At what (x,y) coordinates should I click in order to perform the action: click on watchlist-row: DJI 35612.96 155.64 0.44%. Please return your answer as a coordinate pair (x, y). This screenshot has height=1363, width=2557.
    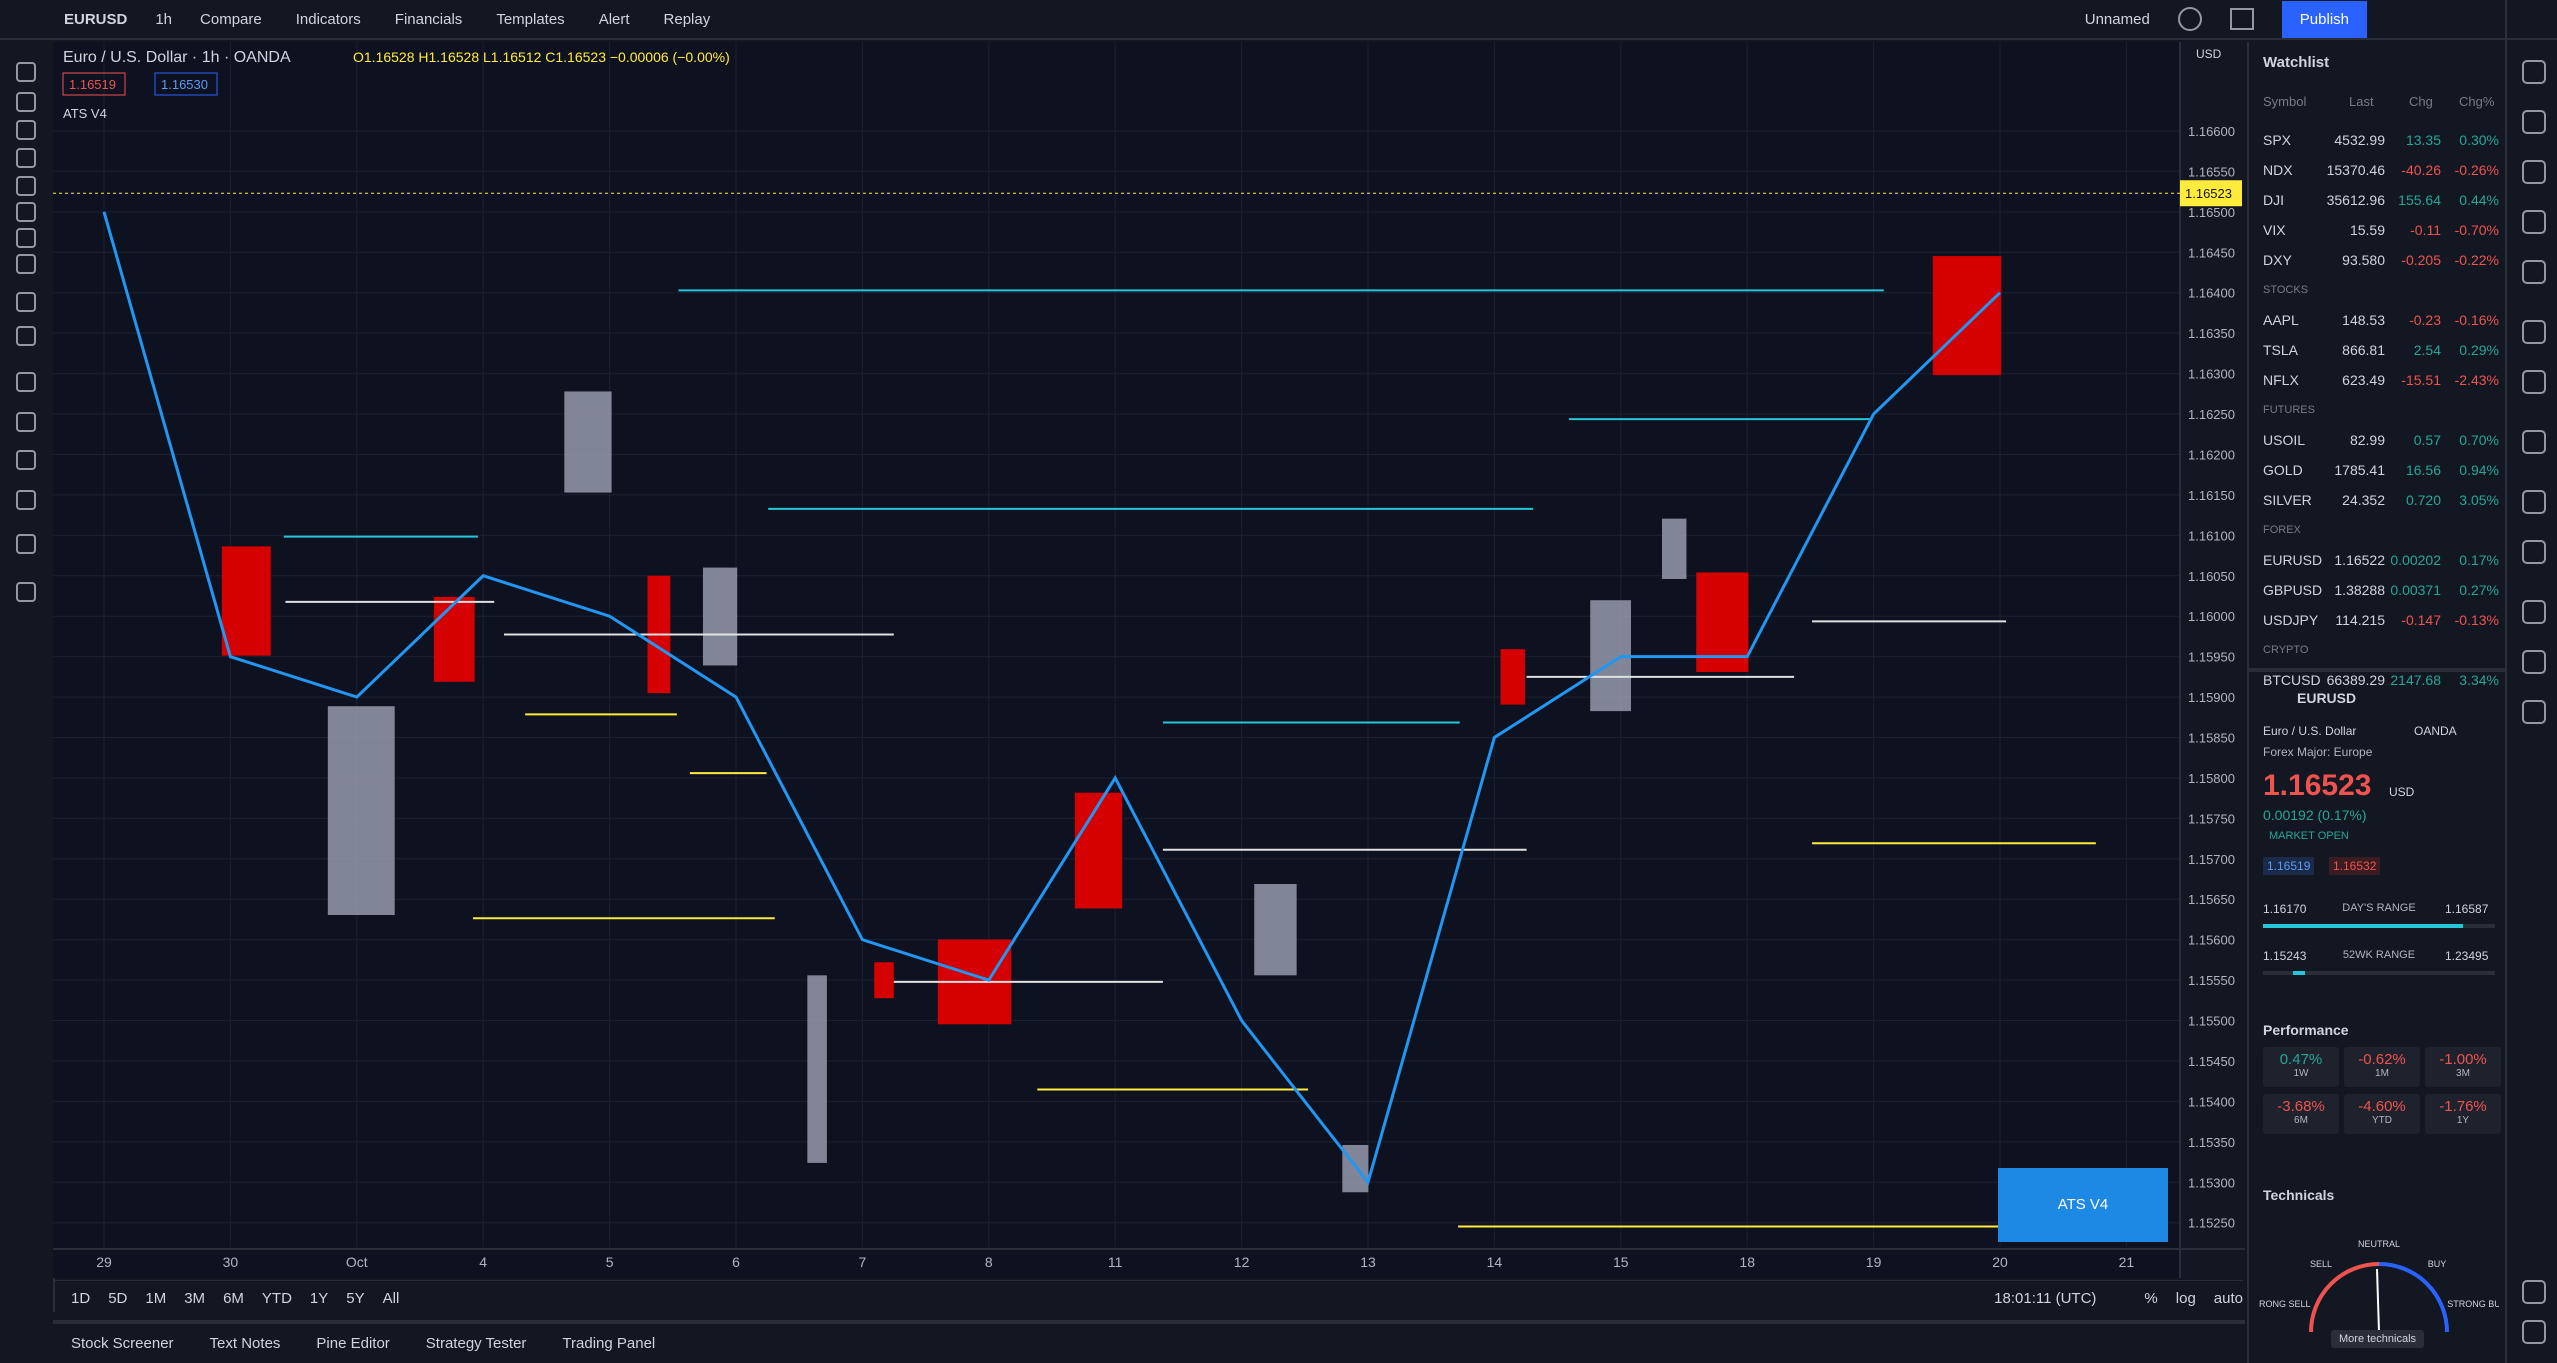
    Looking at the image, I should click on (2381, 200).